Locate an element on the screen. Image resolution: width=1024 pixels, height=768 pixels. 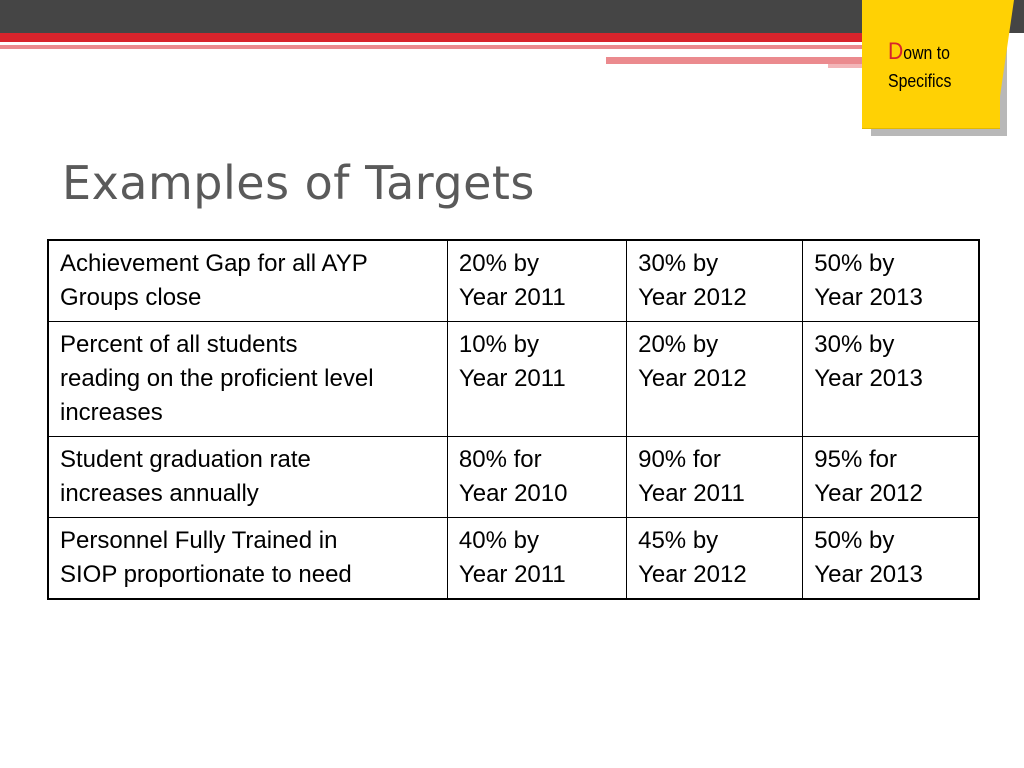
target-cell: 90% for Year 2011 is located at coordinates (715, 477).